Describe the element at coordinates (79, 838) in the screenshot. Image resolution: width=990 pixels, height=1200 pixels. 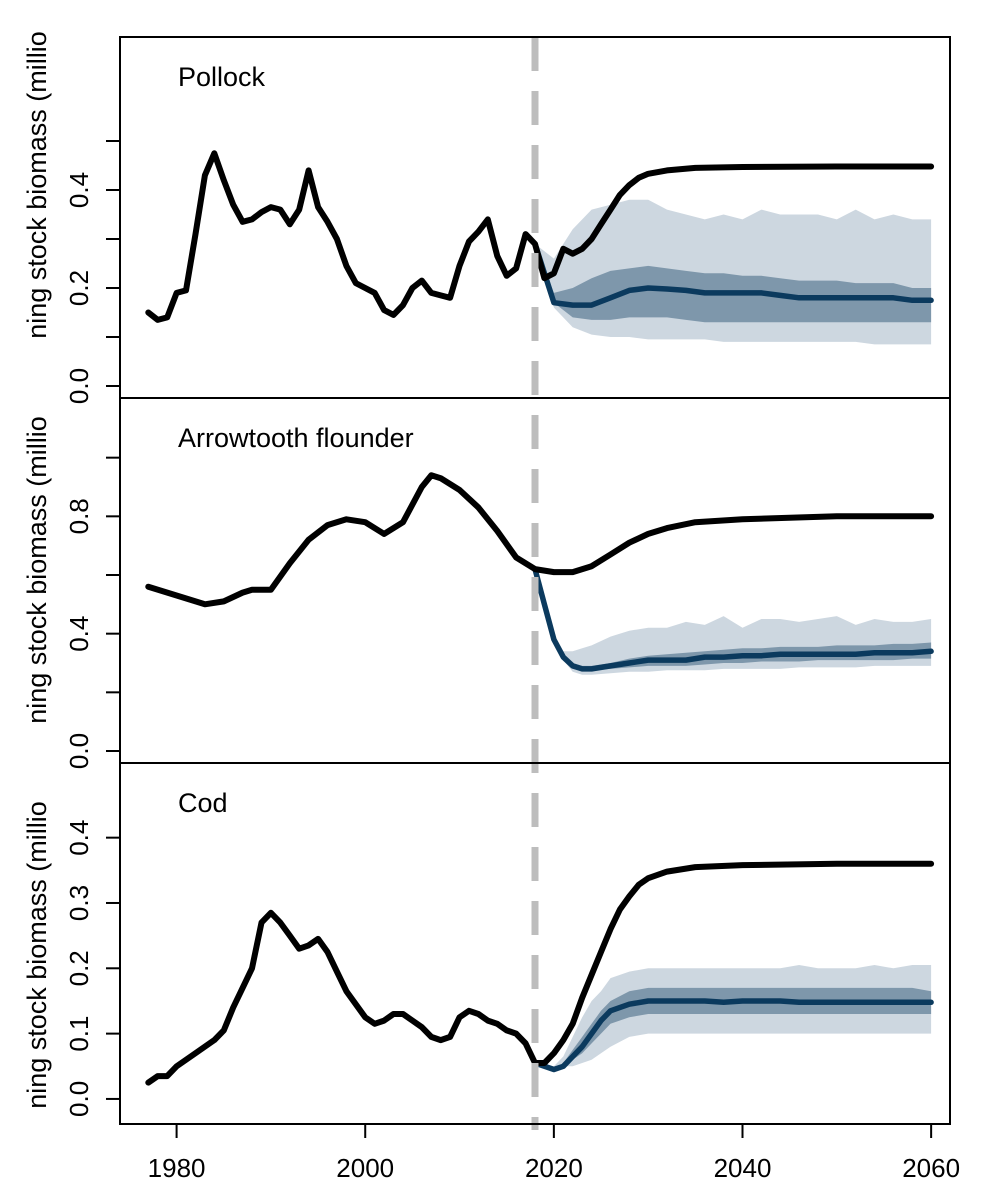
I see `cod-ytick-label: 0.4` at that location.